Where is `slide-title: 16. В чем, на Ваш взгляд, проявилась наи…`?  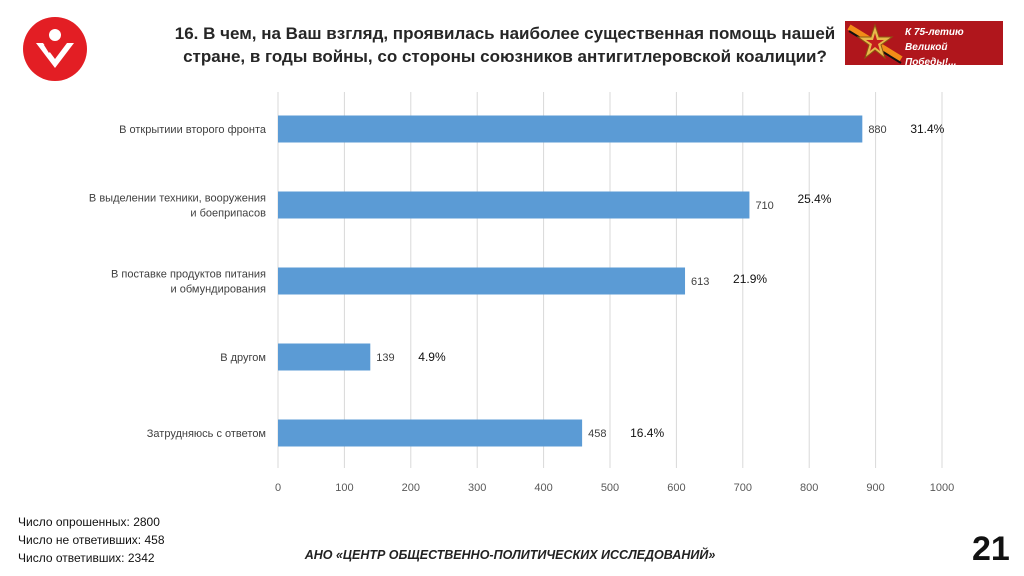 slide-title: 16. В чем, на Ваш взгляд, проявилась наи… is located at coordinates (505, 45).